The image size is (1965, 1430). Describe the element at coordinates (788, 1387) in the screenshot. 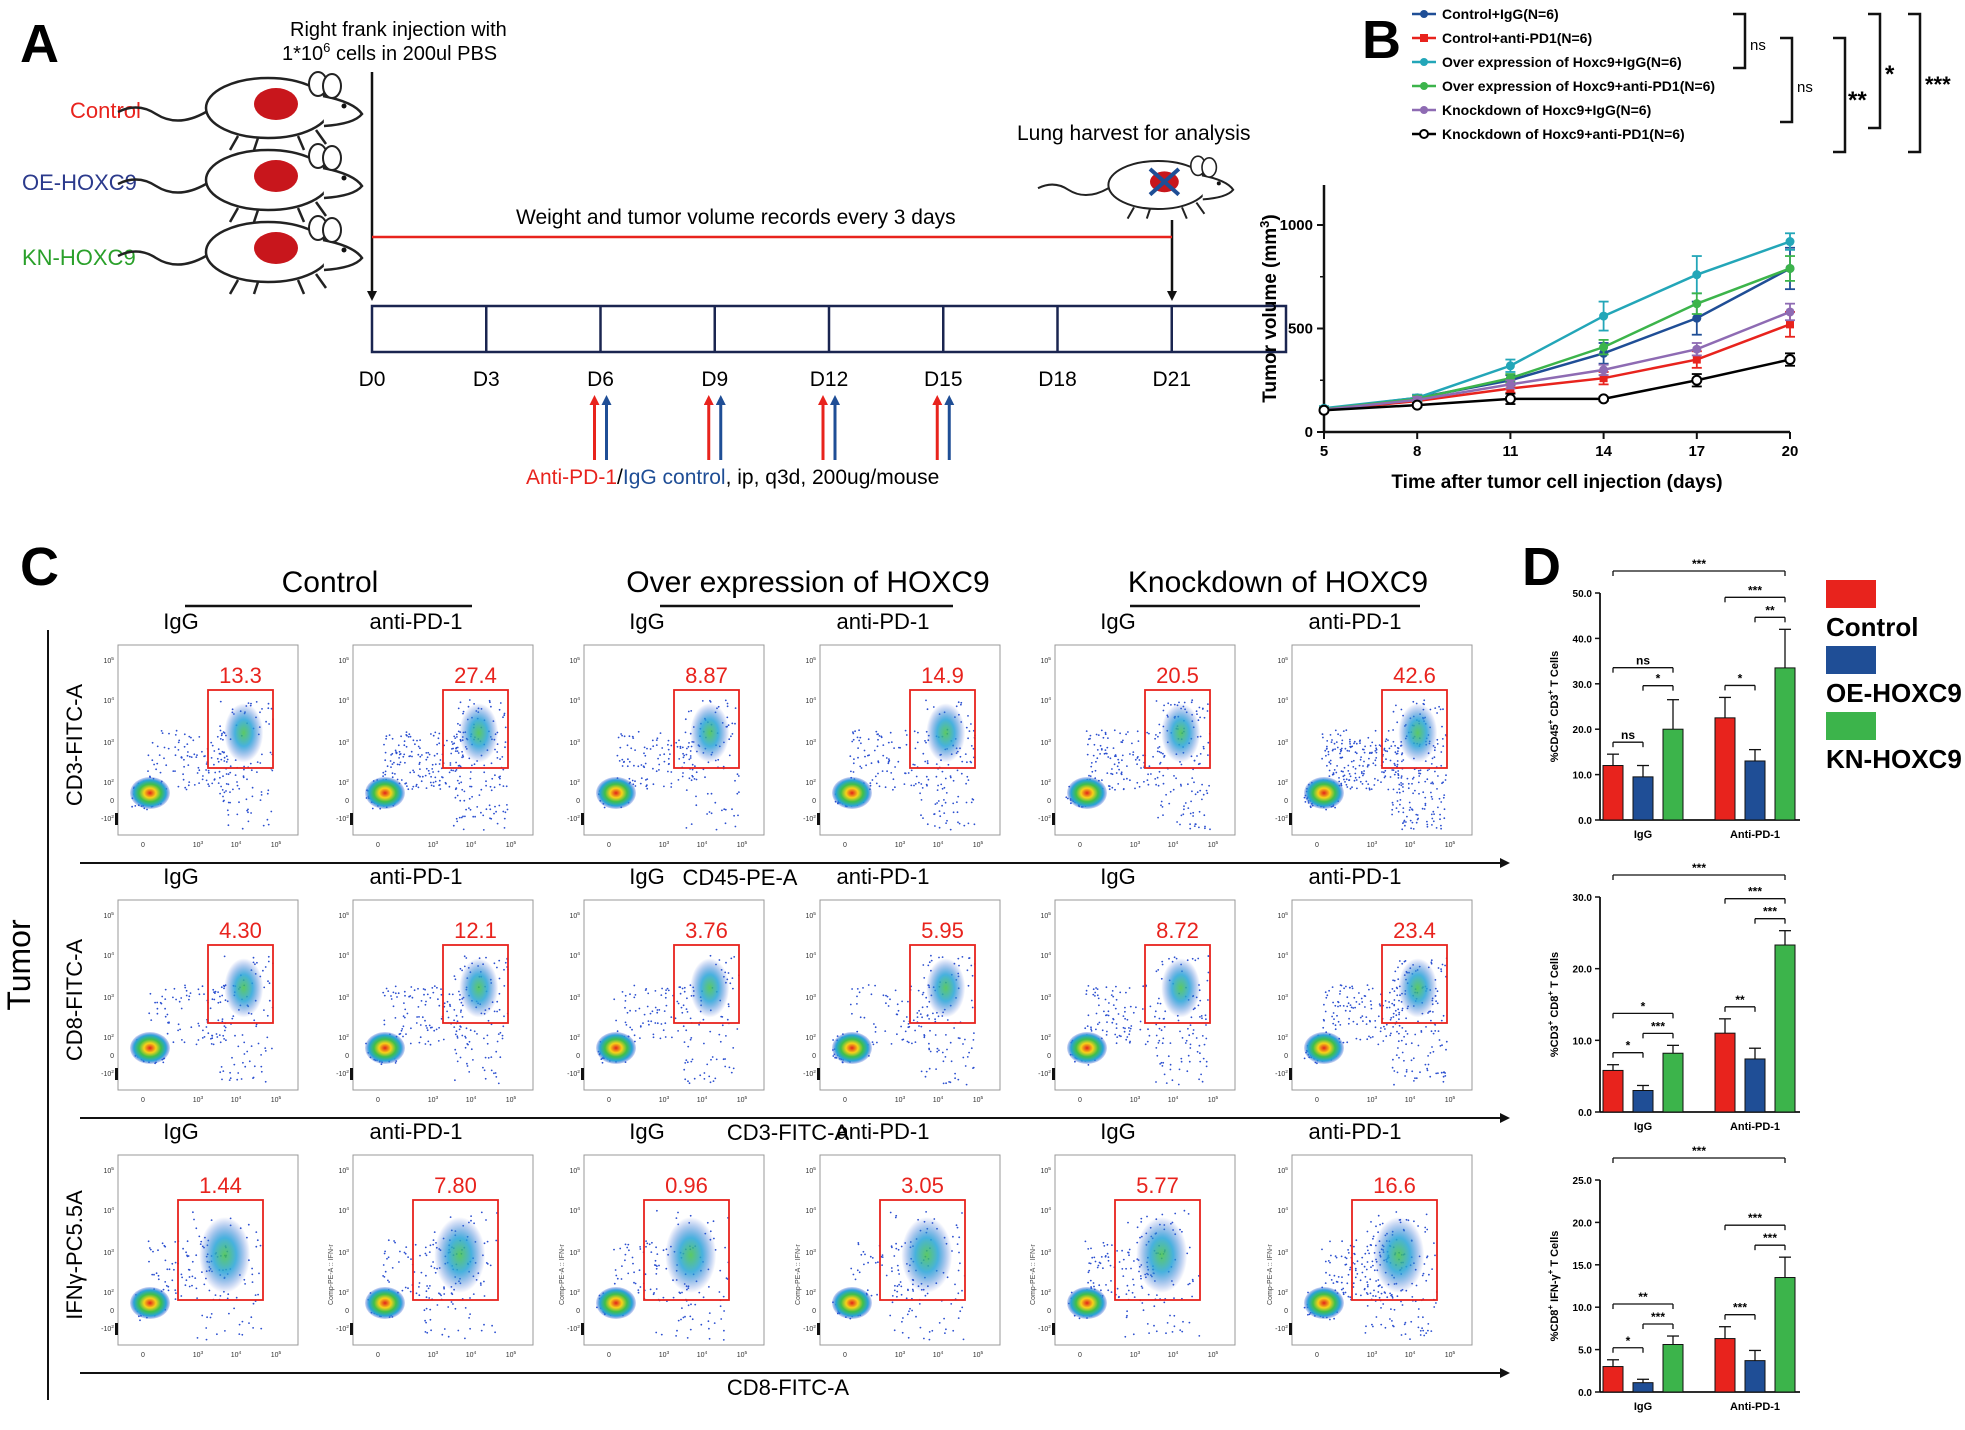

I see `x-axis-label: CD8-FITC-A` at that location.